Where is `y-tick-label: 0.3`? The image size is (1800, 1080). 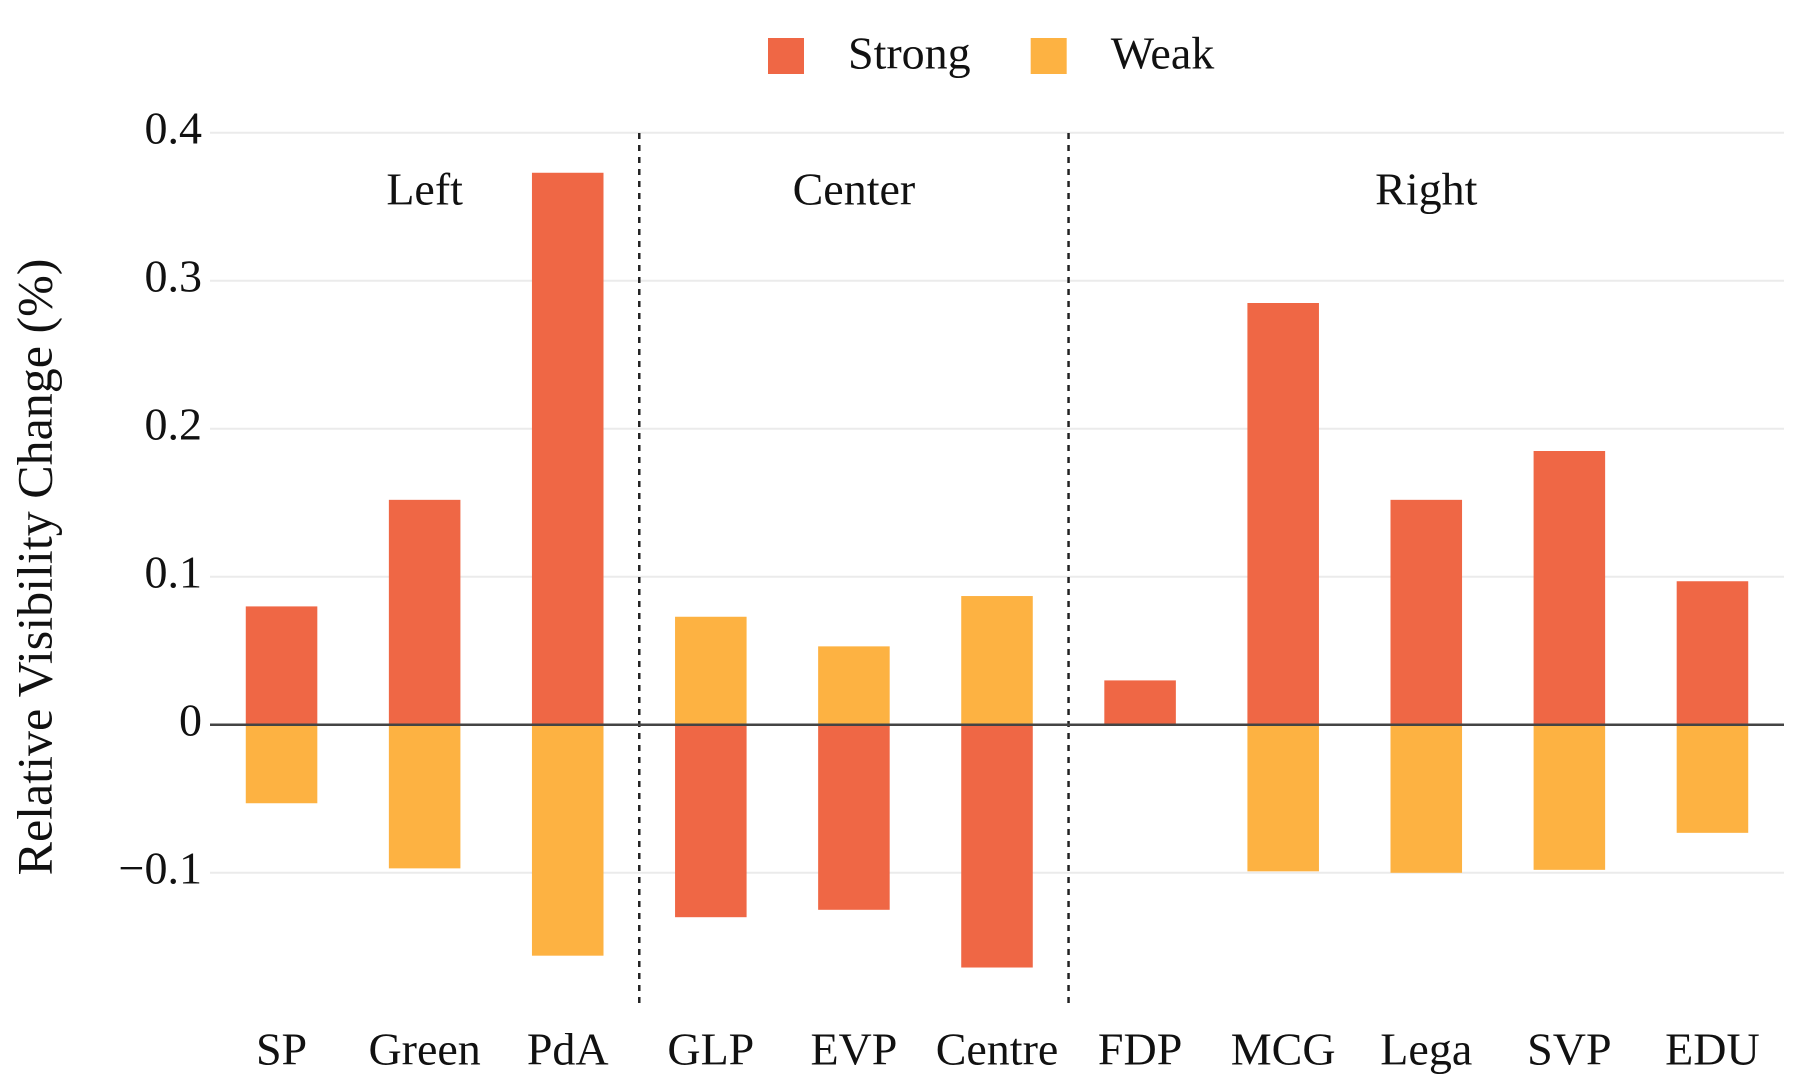 y-tick-label: 0.3 is located at coordinates (174, 275).